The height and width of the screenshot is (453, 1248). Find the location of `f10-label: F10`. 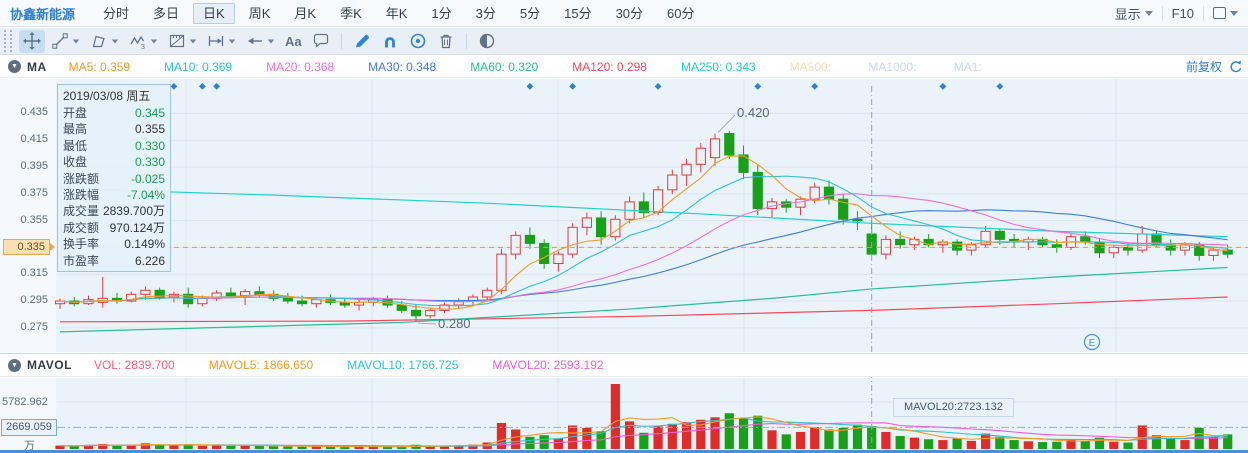

f10-label: F10 is located at coordinates (1182, 13).